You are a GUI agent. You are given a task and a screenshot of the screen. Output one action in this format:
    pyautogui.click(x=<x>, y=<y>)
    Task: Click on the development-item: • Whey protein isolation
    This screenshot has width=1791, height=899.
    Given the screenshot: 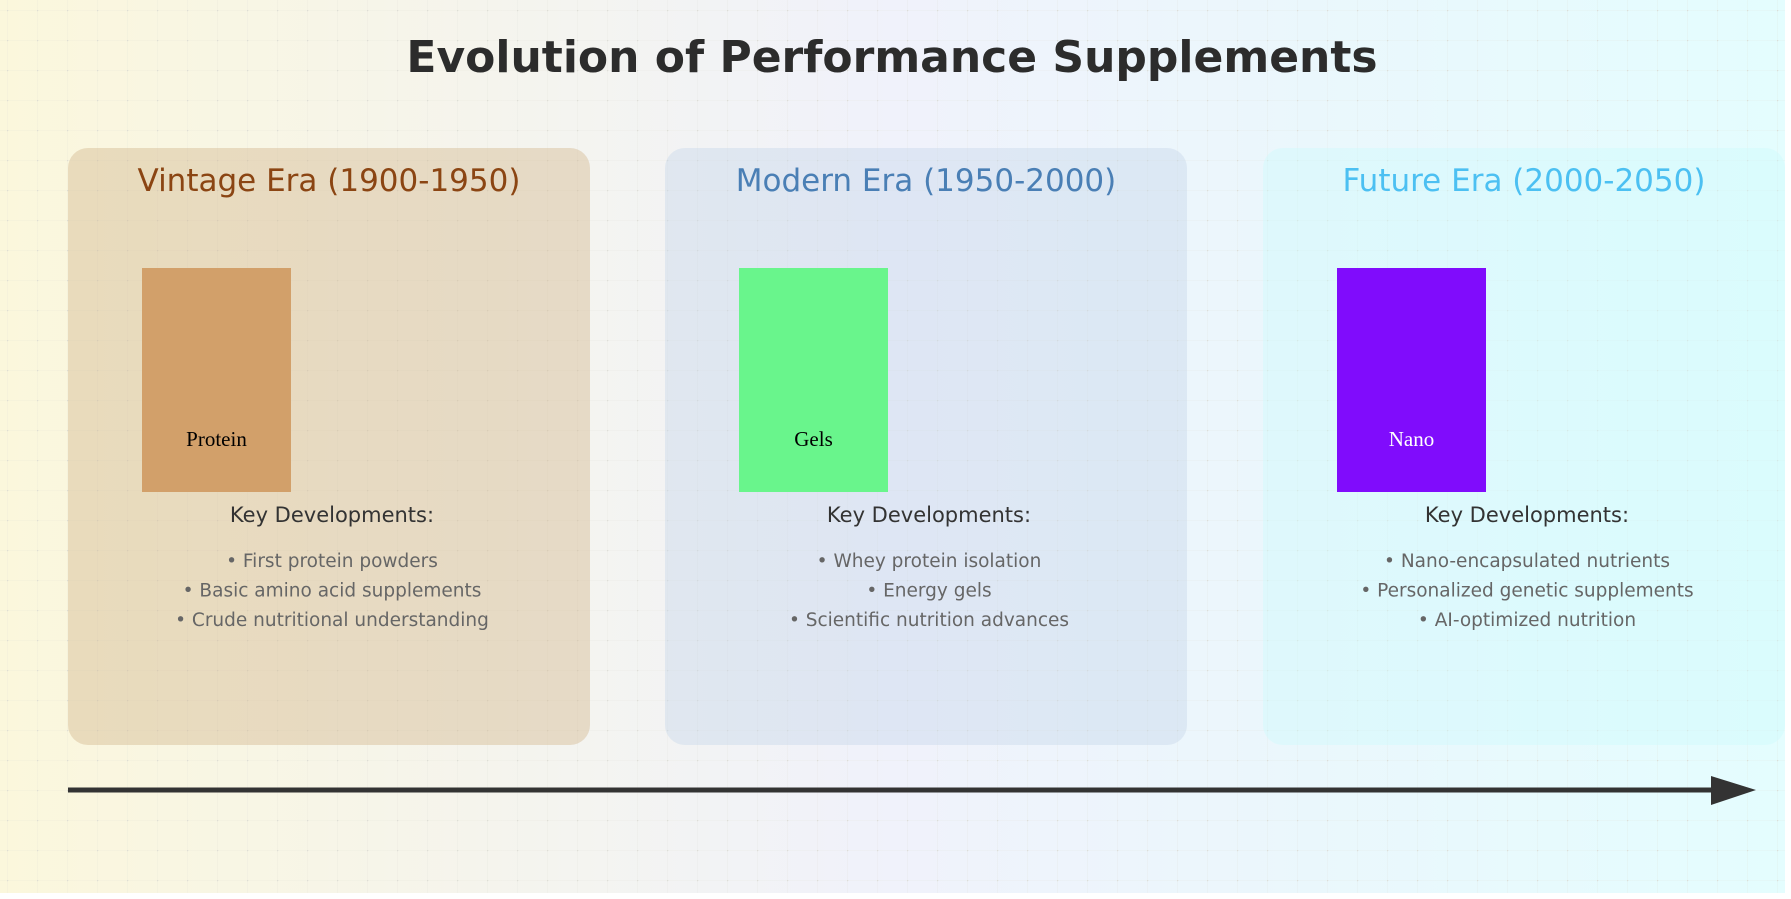 What is the action you would take?
    pyautogui.click(x=929, y=561)
    